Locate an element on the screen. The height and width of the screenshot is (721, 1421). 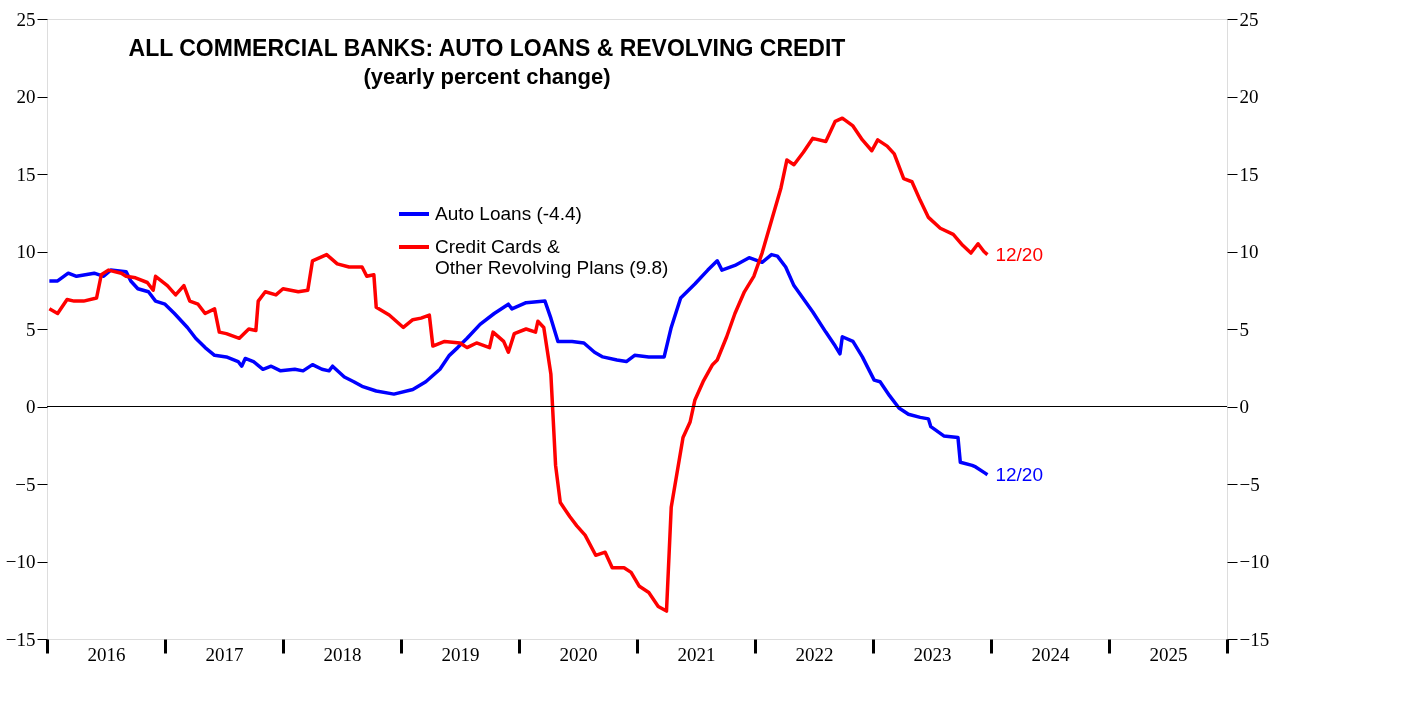
x-tick-label: 2020 is located at coordinates (578, 654).